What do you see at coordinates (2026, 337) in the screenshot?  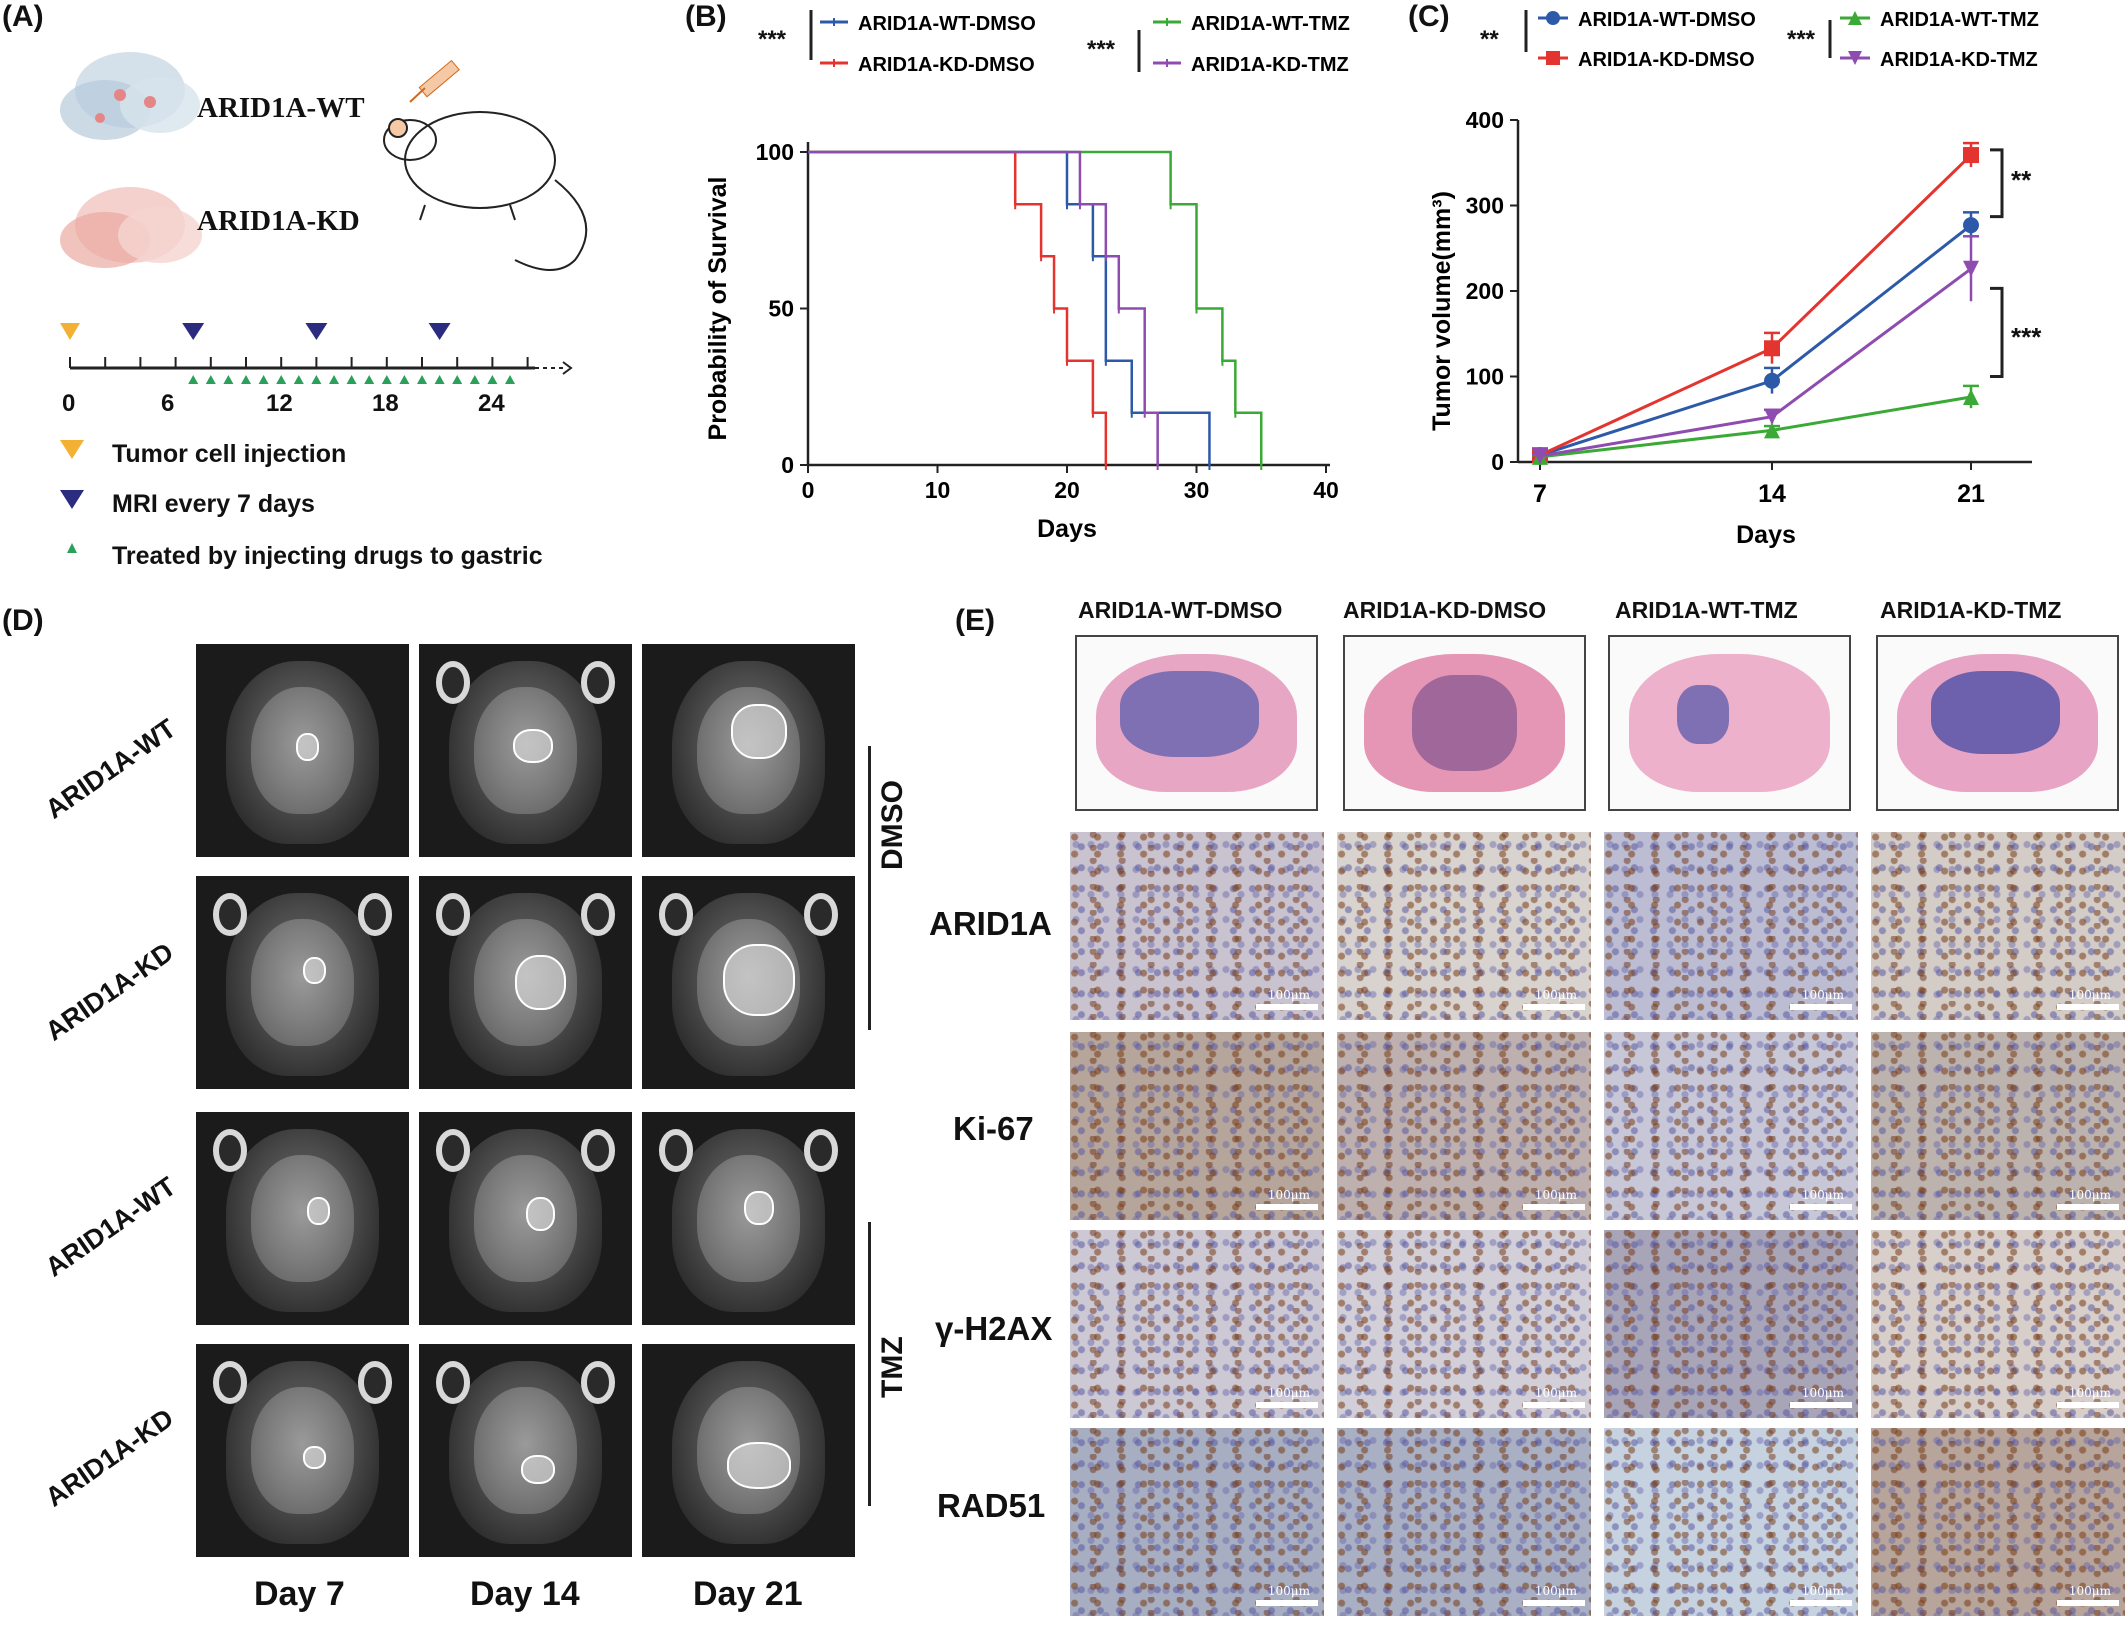 I see `c-bracket-lower-sig: ***` at bounding box center [2026, 337].